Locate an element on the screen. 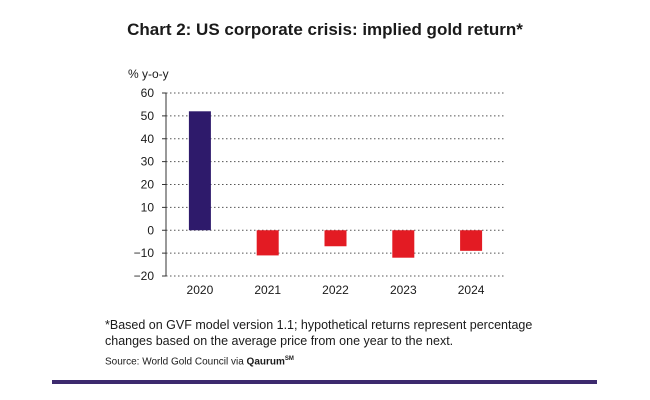 The height and width of the screenshot is (400, 650). y-tick-label: 30 is located at coordinates (148, 162).